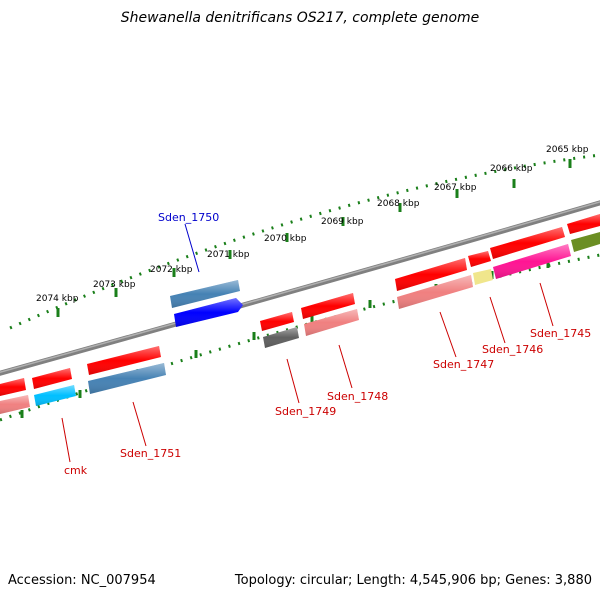 This screenshot has height=600, width=600. I want to click on gene-next-left, so click(15, 396).